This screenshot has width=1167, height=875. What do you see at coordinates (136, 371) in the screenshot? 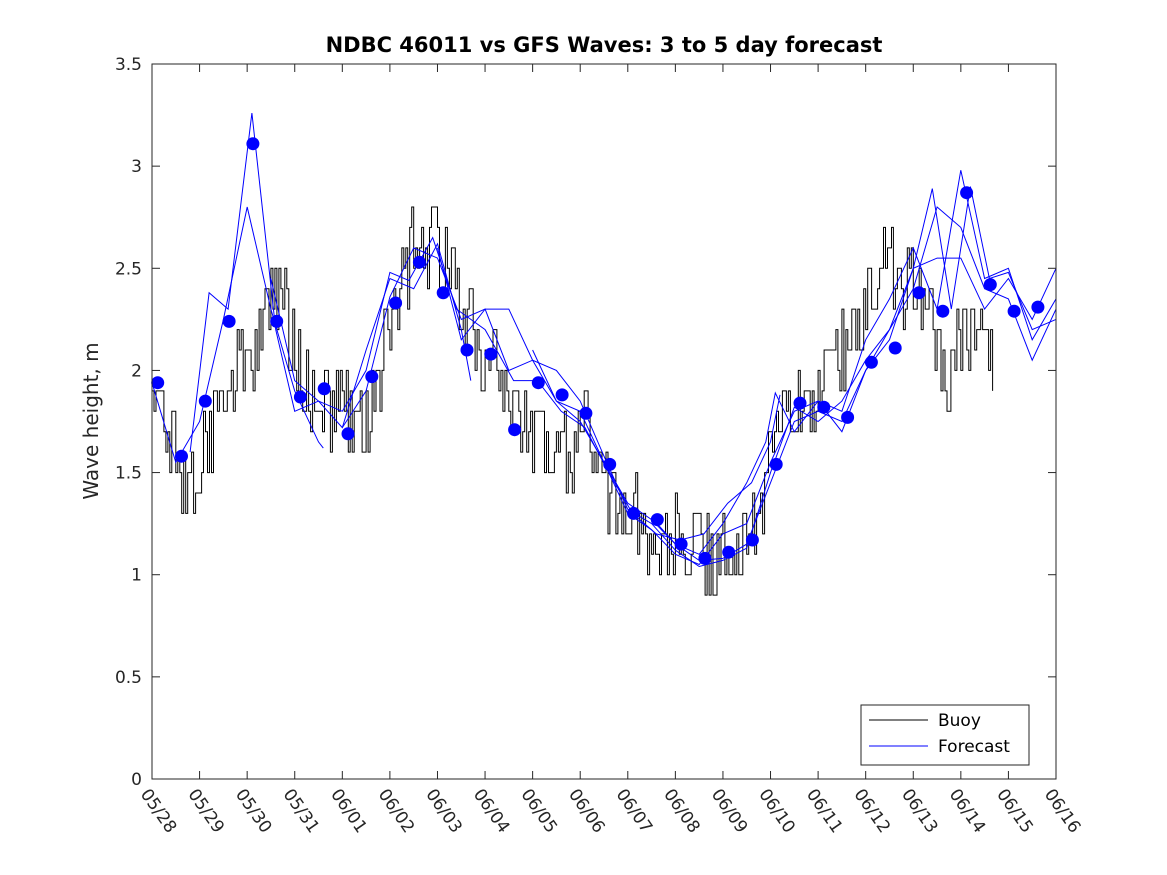
I see `y-tick-label: 2` at bounding box center [136, 371].